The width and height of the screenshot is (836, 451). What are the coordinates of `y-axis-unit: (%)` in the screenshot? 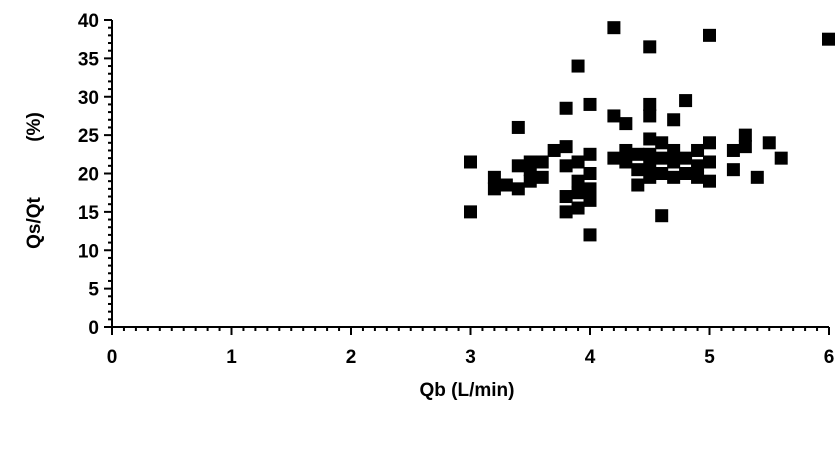 It's located at (34, 127).